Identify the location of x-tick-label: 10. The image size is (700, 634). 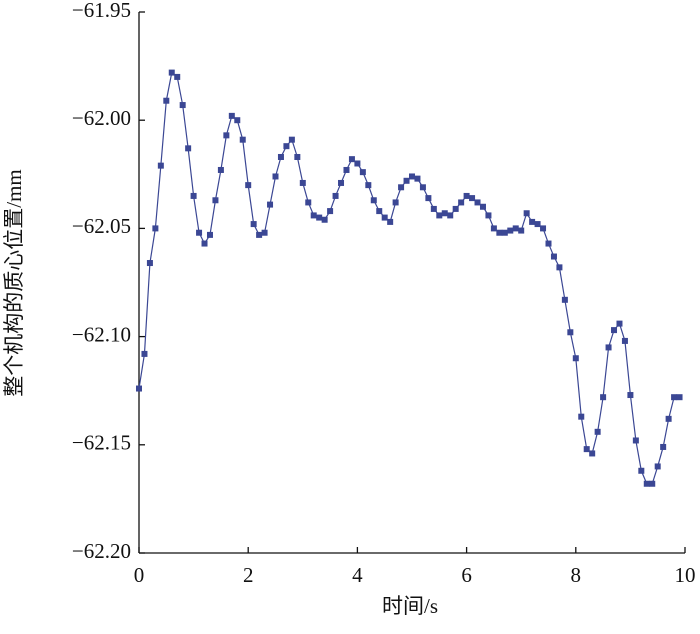
(685, 575).